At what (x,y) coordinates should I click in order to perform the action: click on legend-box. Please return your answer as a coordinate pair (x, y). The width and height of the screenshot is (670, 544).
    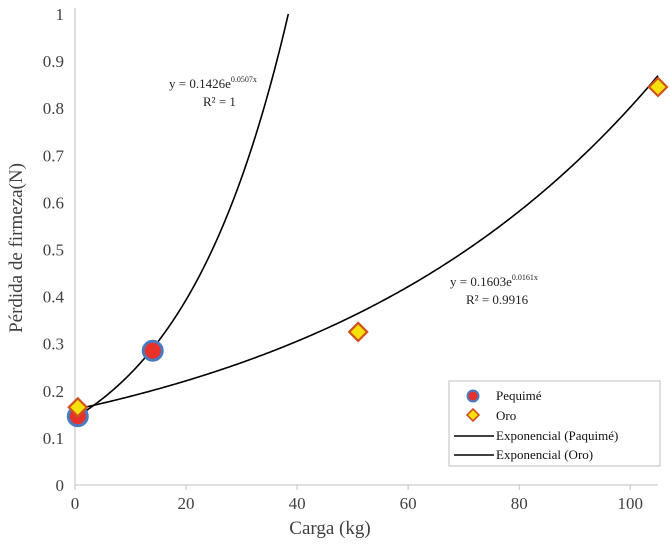
    Looking at the image, I should click on (554, 423).